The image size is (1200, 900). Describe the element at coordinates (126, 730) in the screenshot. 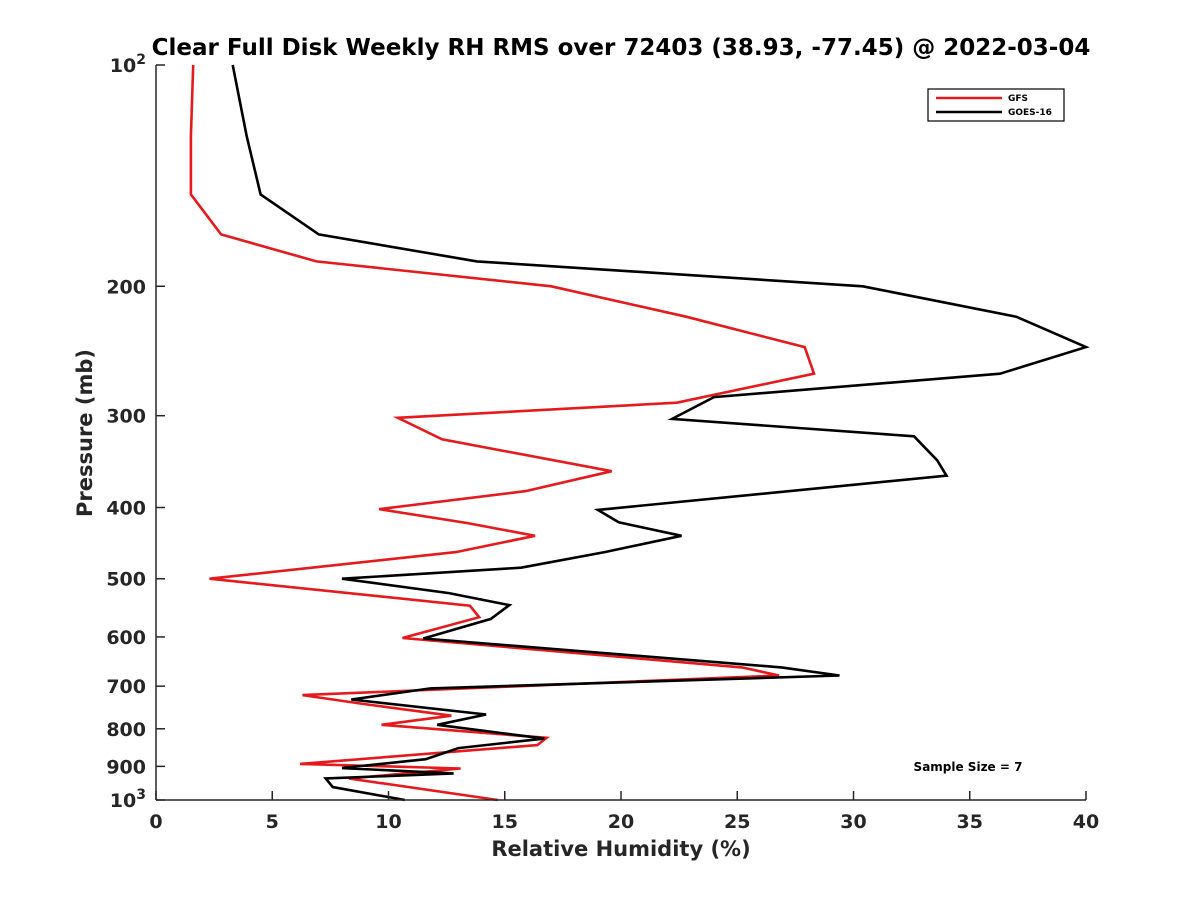

I see `y-tick-label: 800` at that location.